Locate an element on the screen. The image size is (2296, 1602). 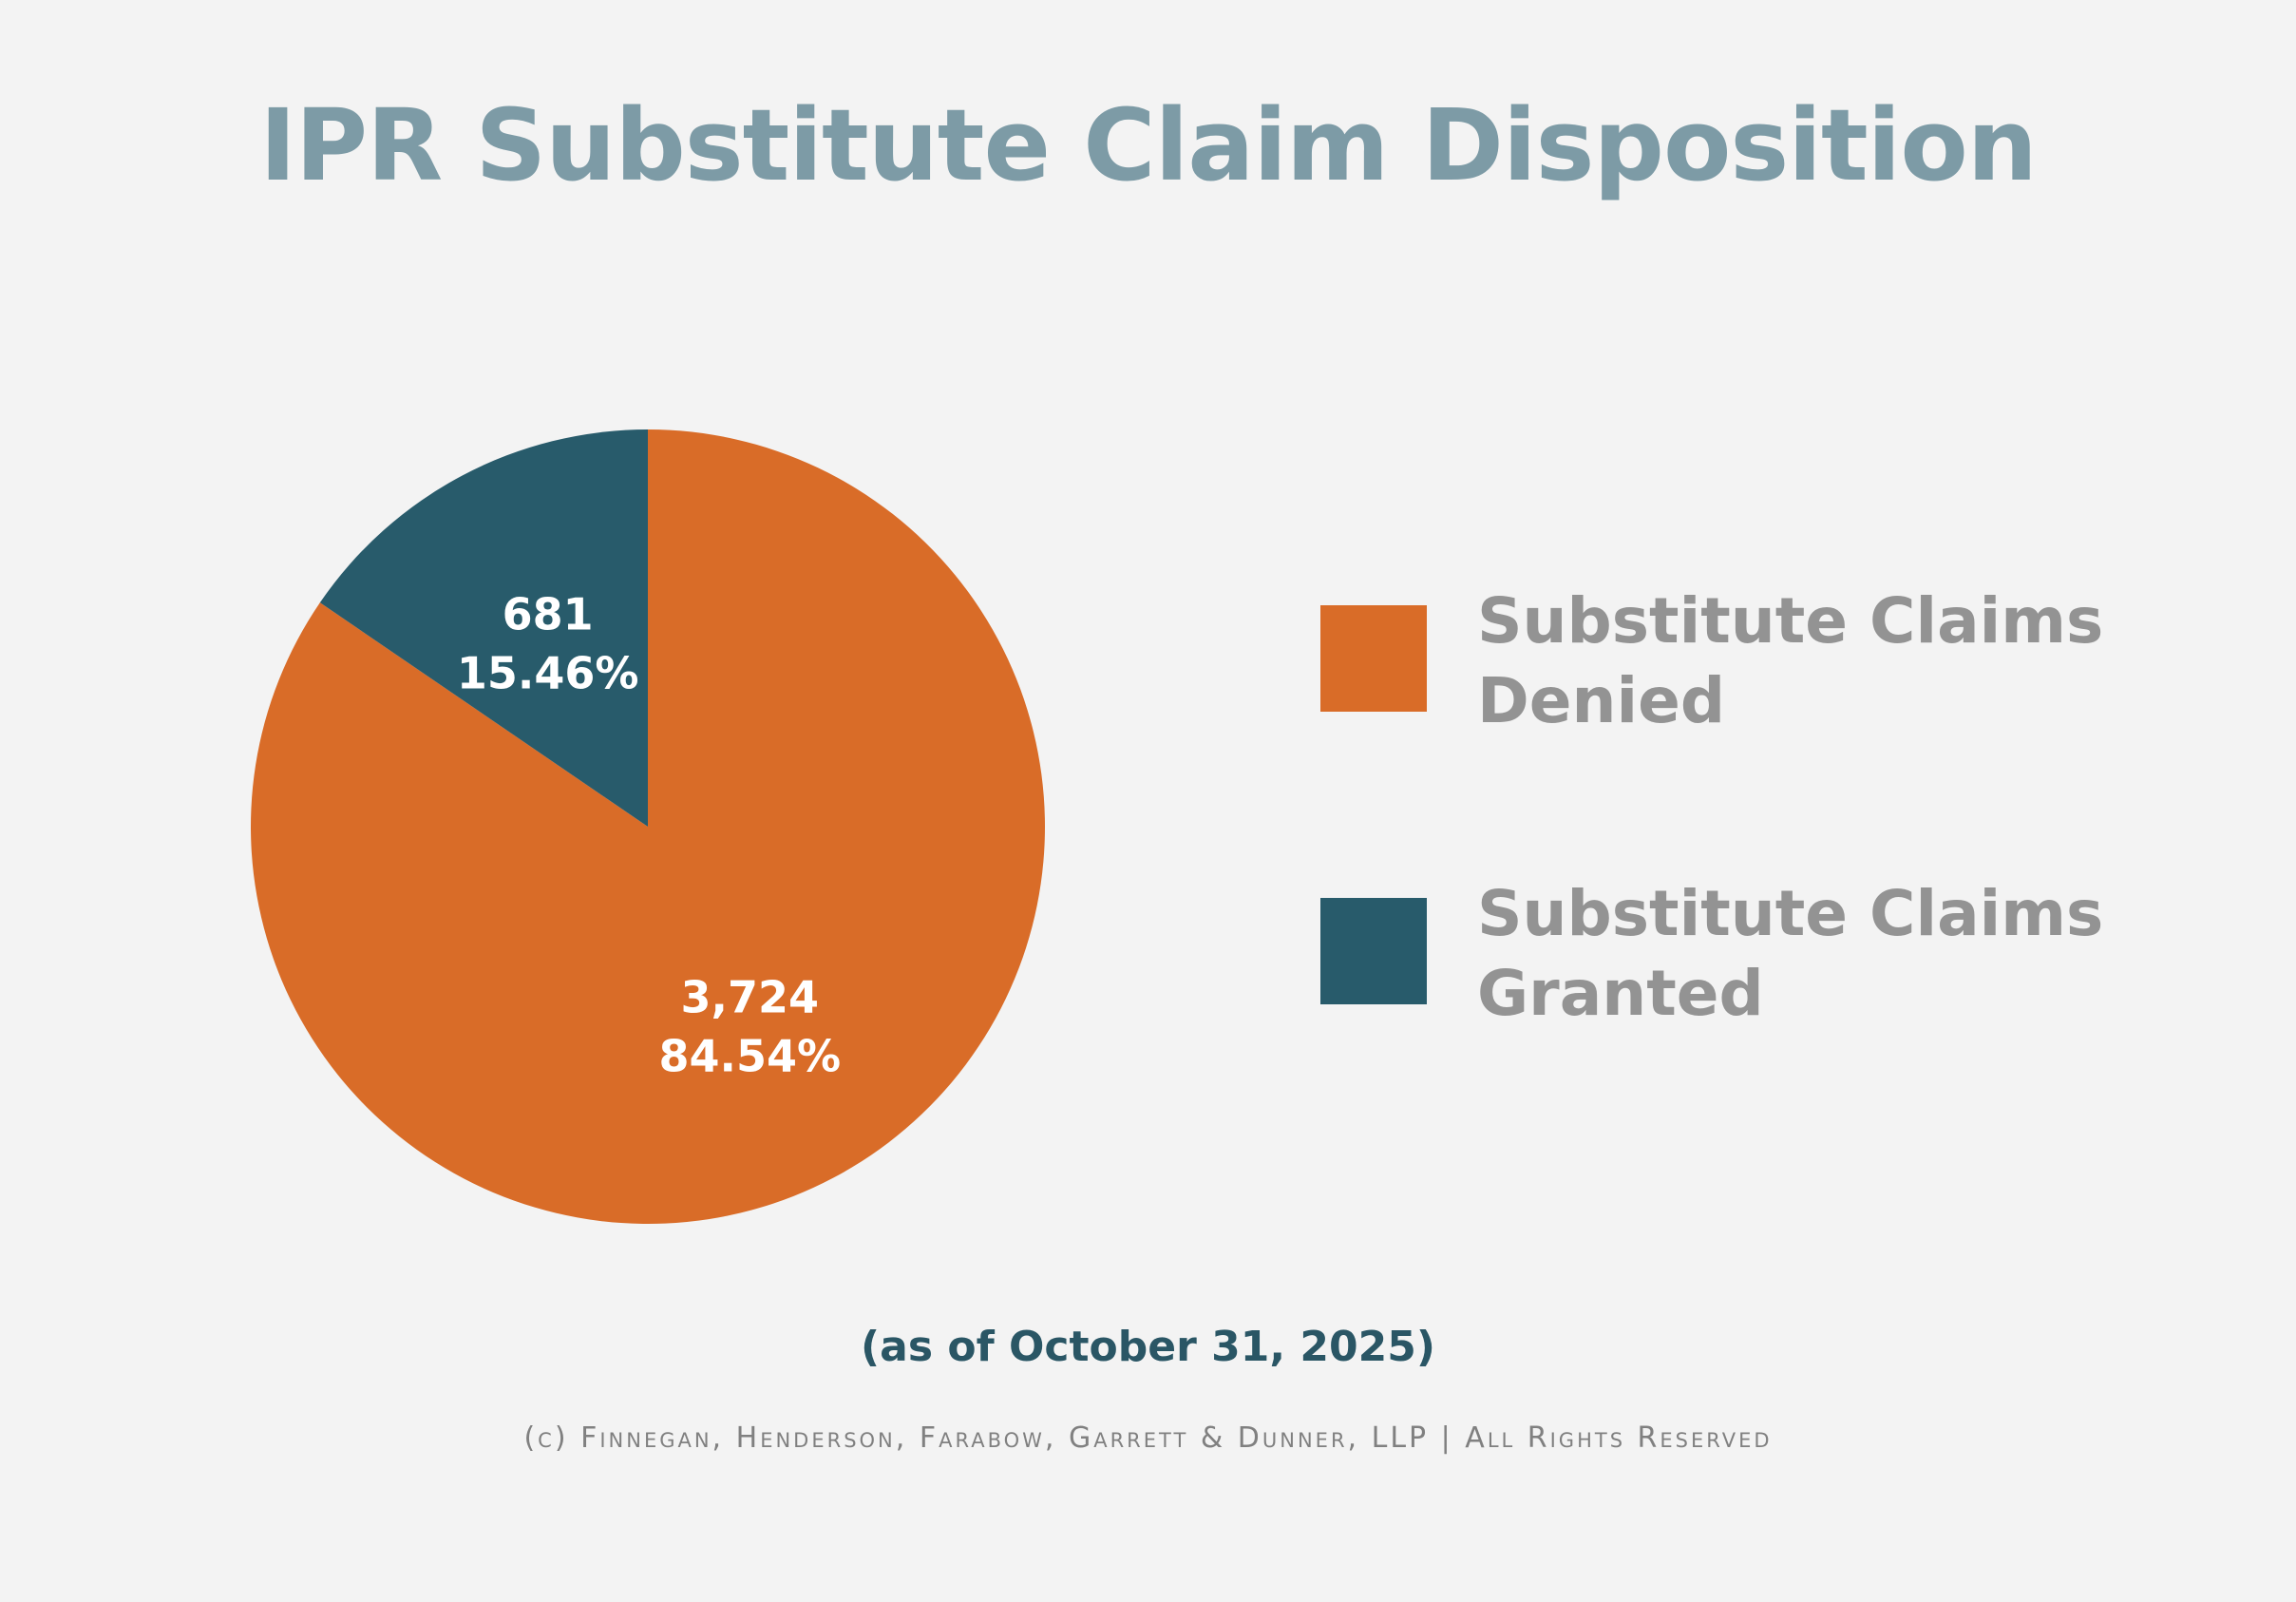
legend-label-granted-line2: Granted is located at coordinates (1621, 993).